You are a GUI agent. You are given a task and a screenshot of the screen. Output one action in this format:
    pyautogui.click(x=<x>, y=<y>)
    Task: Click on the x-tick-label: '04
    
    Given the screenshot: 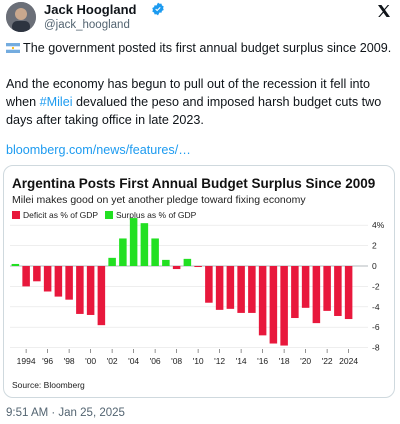 What is the action you would take?
    pyautogui.click(x=133, y=361)
    